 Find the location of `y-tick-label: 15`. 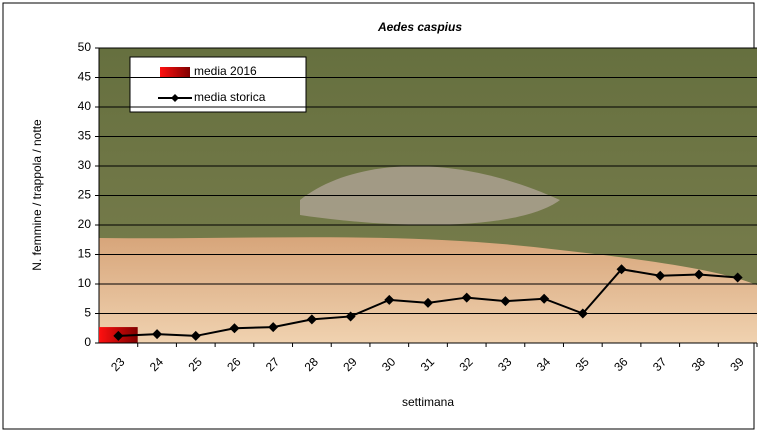

y-tick-label: 15 is located at coordinates (85, 254).